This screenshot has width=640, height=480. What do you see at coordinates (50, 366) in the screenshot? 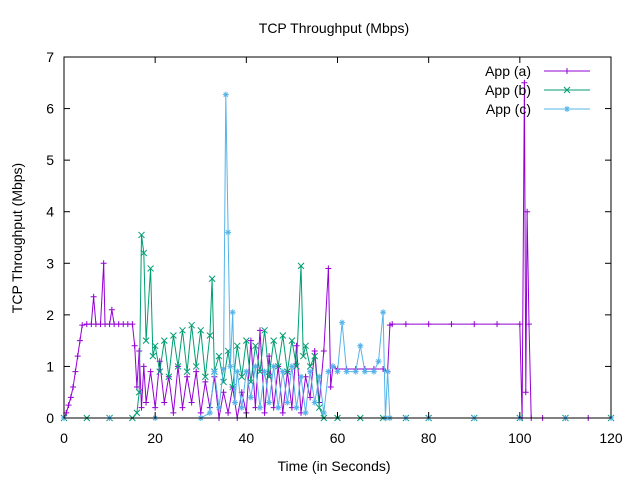
I see `y-tick-label: 1` at bounding box center [50, 366].